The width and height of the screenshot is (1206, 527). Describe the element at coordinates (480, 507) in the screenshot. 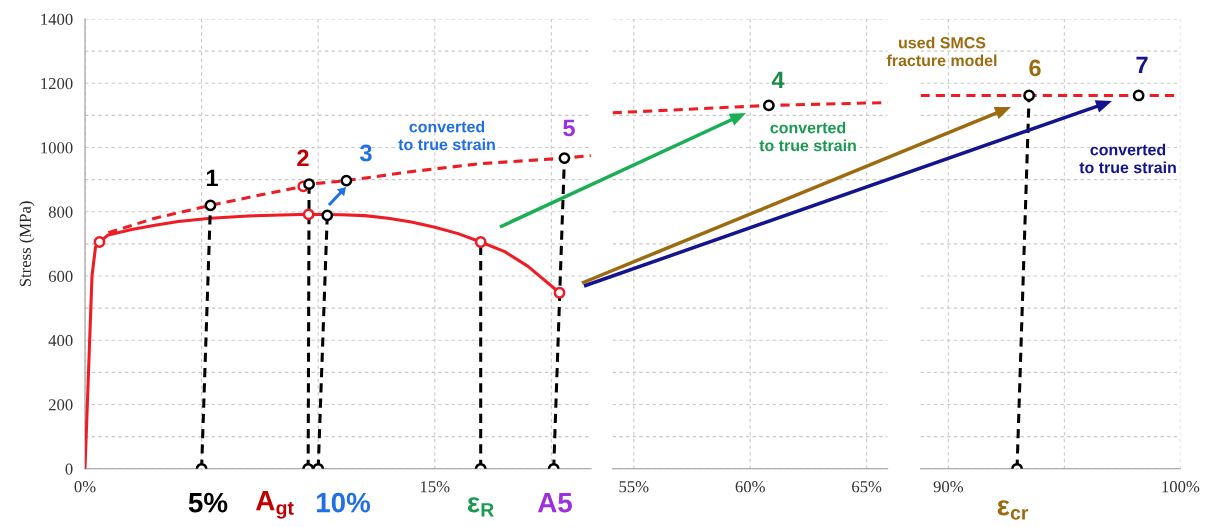

I see `text: ε$_{R}$` at that location.